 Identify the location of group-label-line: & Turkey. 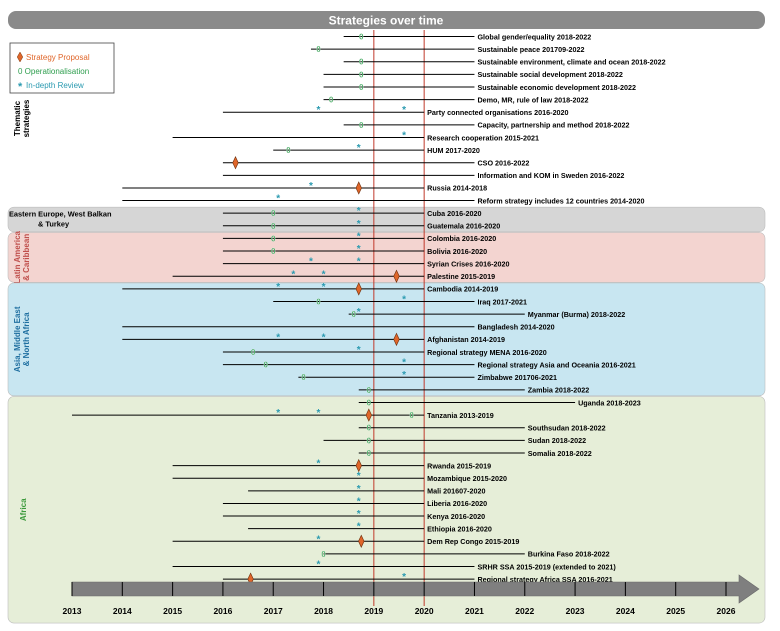
(54, 224).